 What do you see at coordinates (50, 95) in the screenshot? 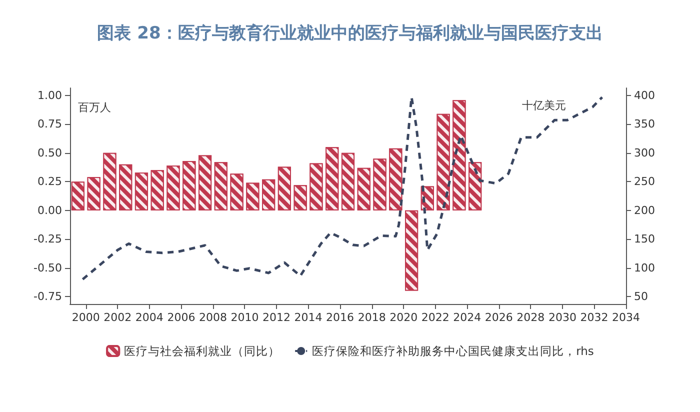
I see `y-tick-label: 1.00` at bounding box center [50, 95].